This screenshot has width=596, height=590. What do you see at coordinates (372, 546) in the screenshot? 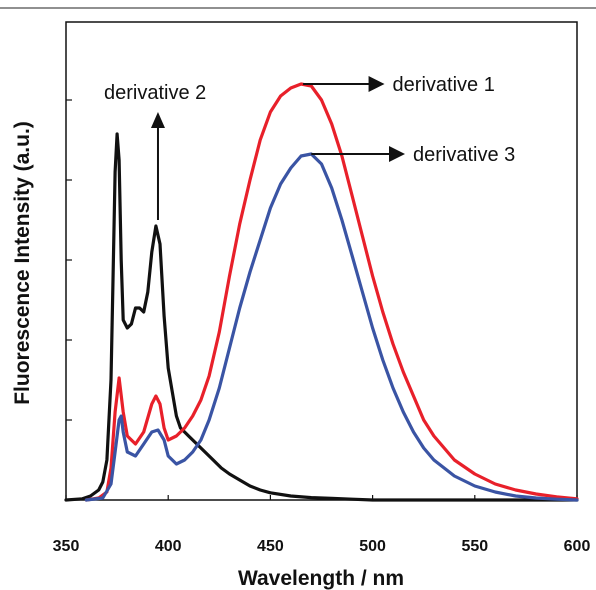
I see `x-tick-label: 500` at bounding box center [372, 546].